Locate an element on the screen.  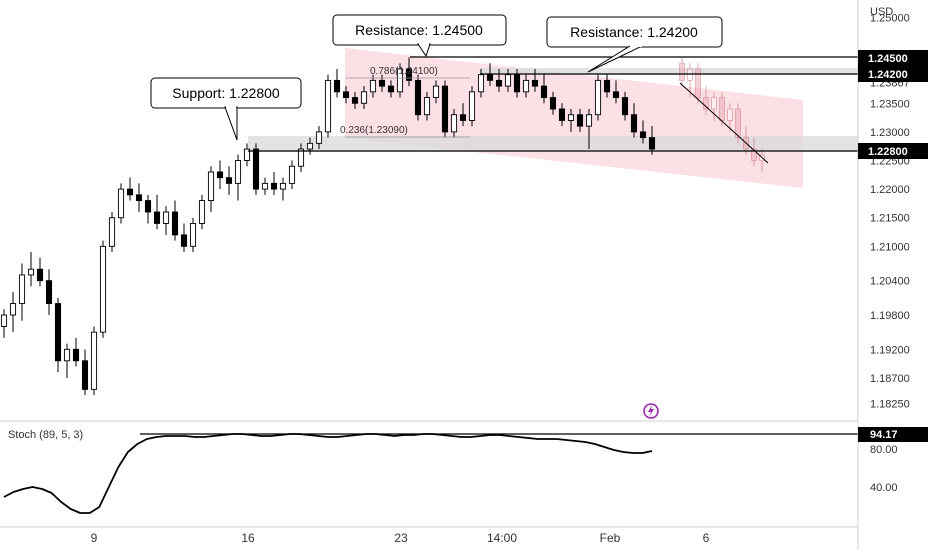
svg-text: 1.24500 is located at coordinates (888, 59).